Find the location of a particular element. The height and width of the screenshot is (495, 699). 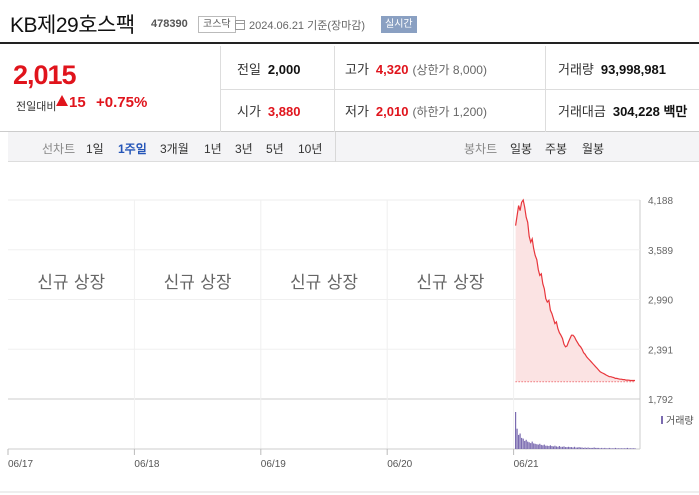

high-label: 고가 is located at coordinates (357, 69).